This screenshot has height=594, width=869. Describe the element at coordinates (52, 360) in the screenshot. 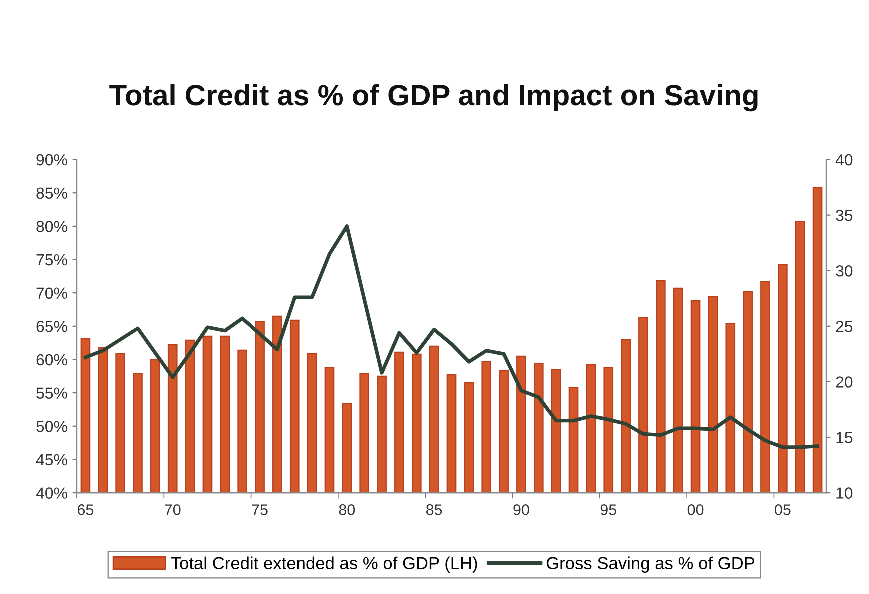

I see `y-tick-label: 60%` at that location.